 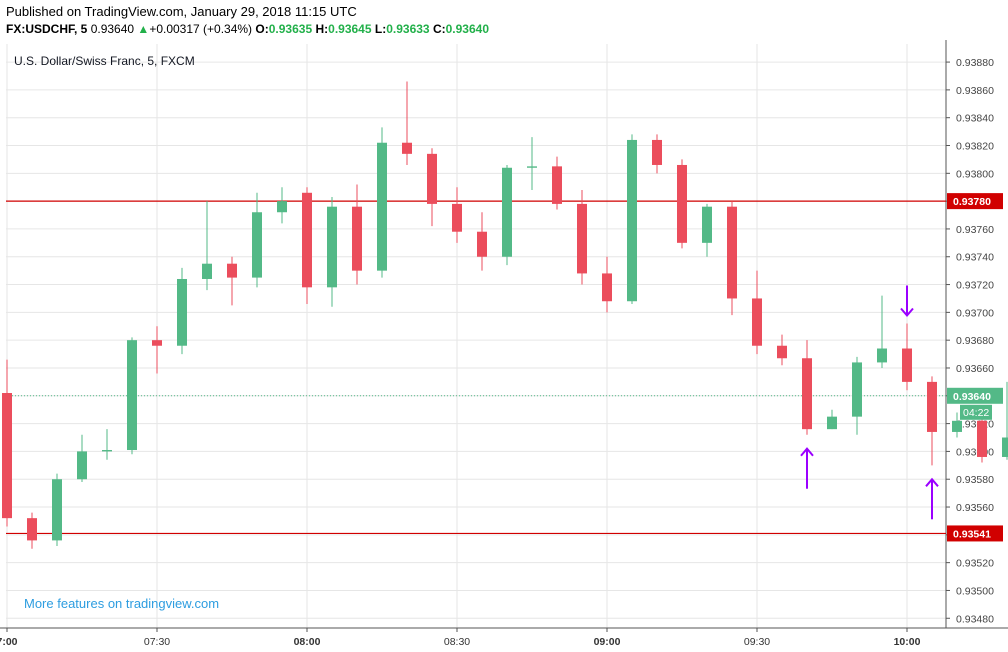 I want to click on level-price-label: 0.93780, so click(x=972, y=202).